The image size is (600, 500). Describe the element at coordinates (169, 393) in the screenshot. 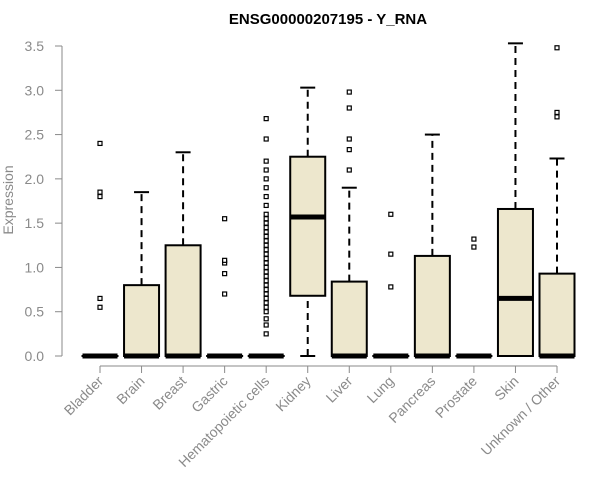

I see `x-tick-label: Breast` at that location.